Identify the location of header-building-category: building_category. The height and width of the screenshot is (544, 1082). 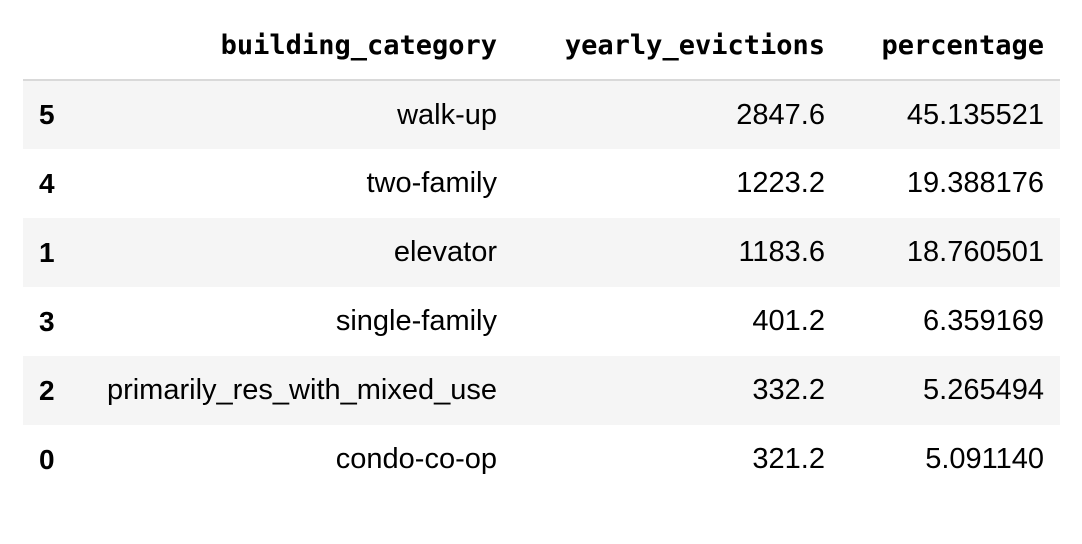
(297, 46).